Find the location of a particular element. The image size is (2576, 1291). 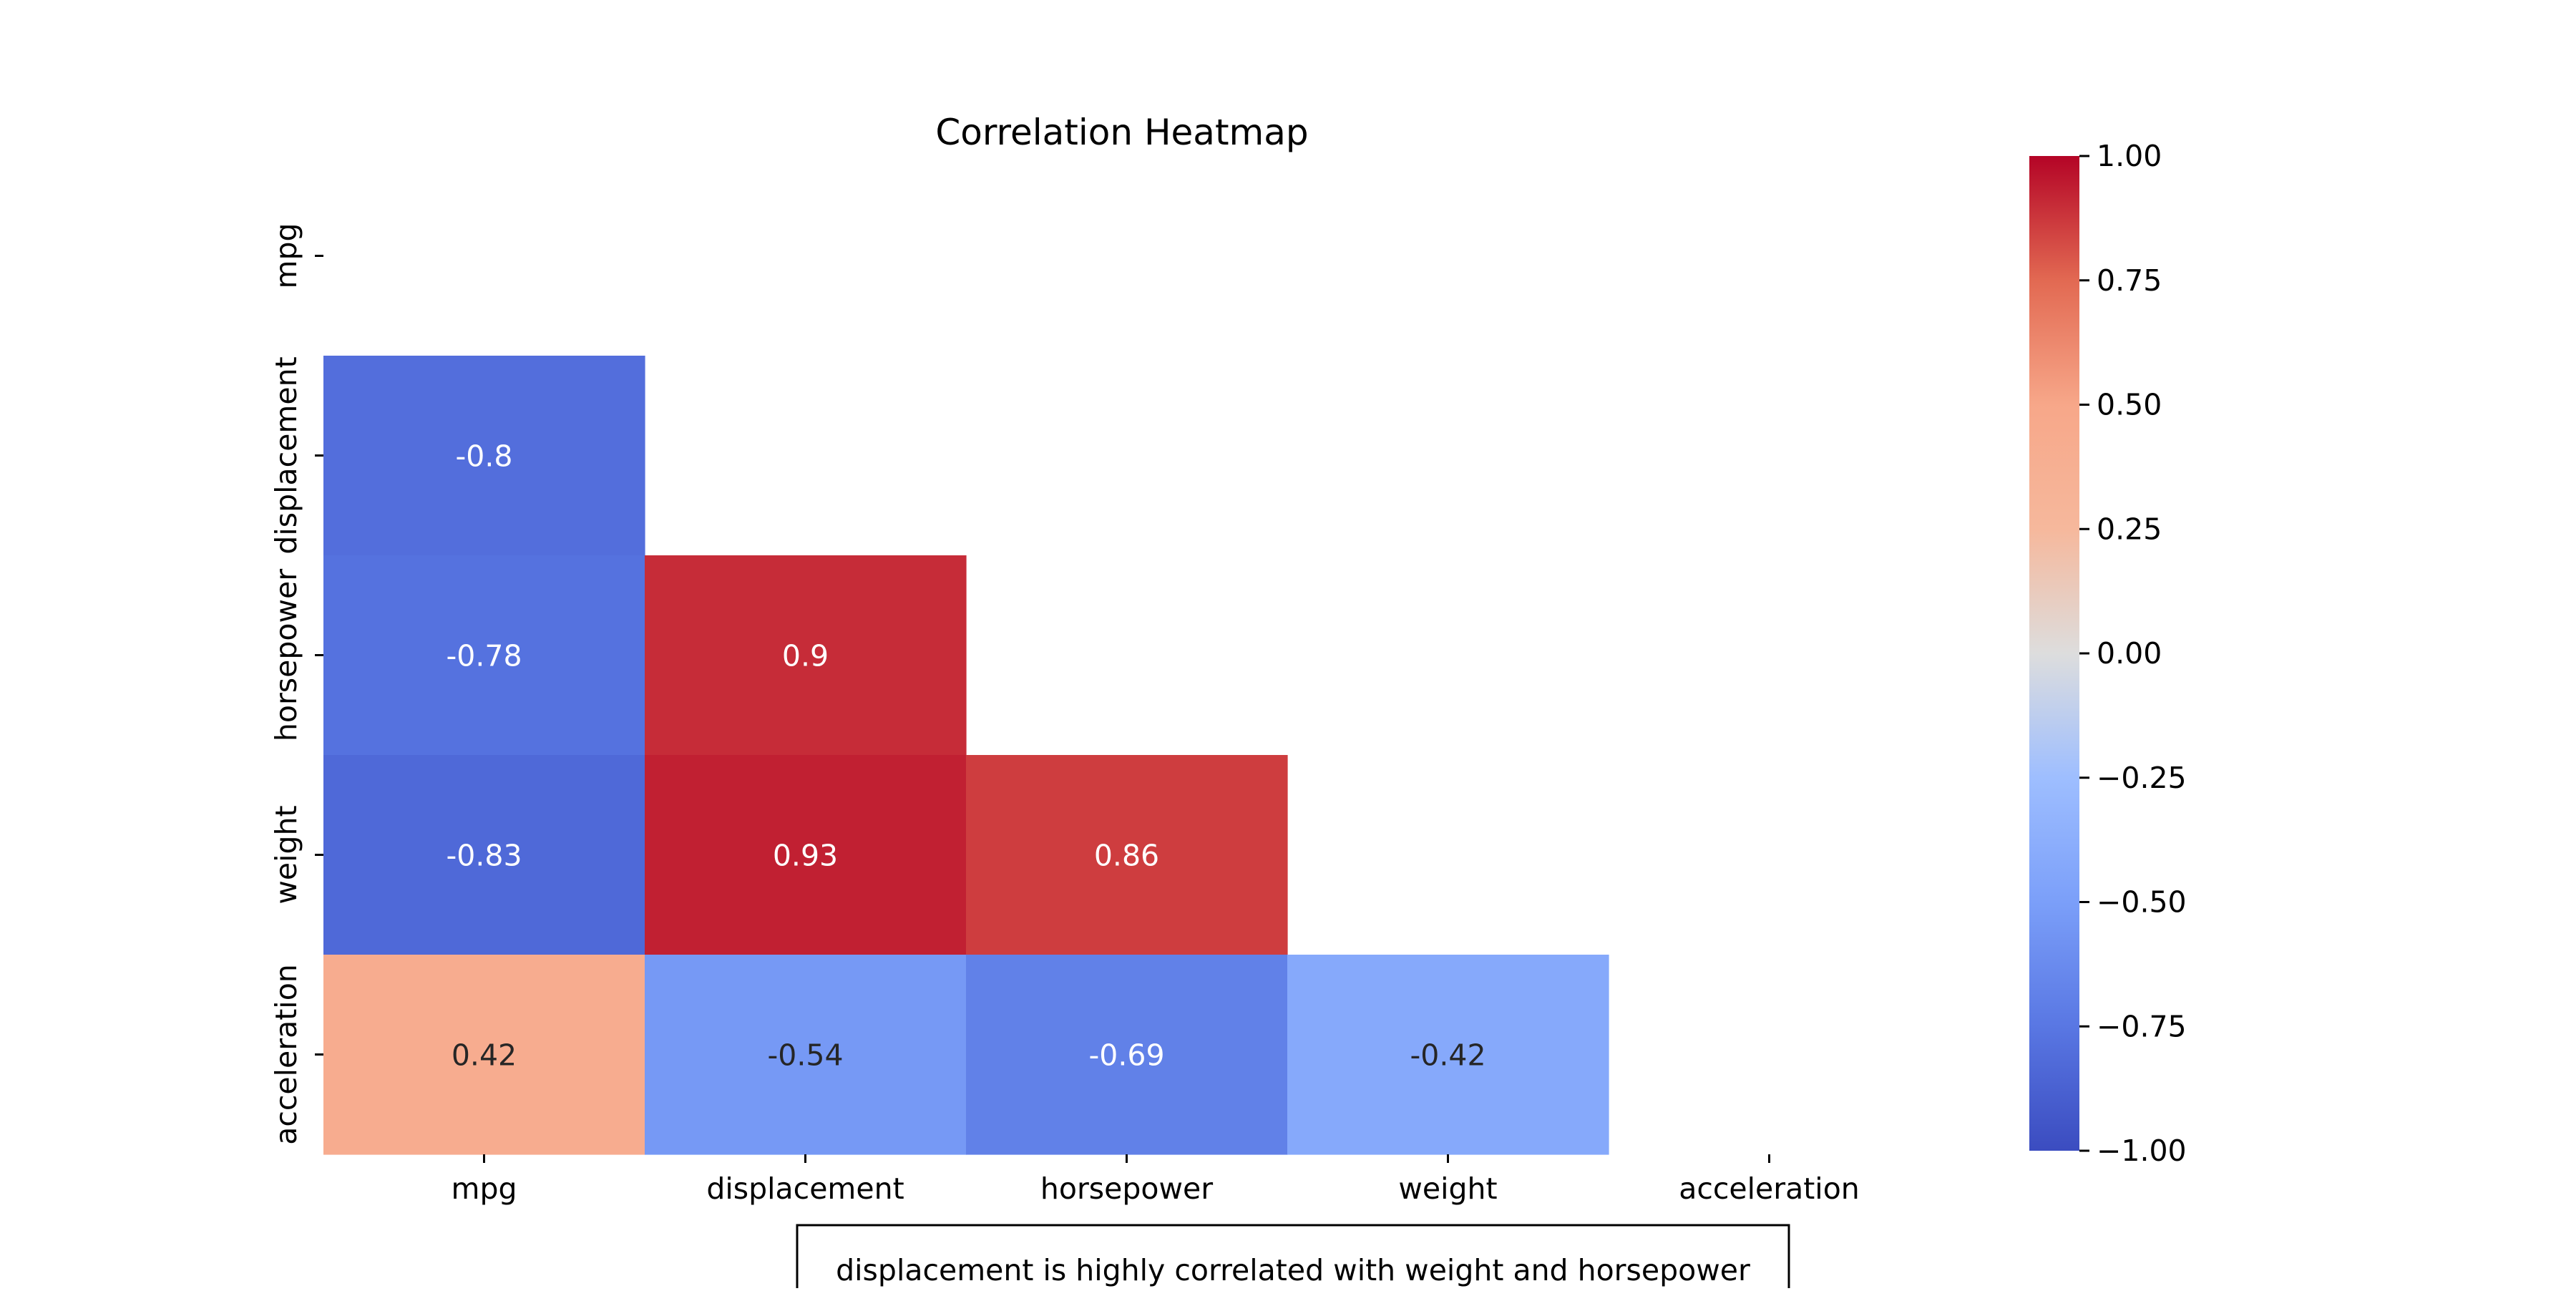

y-tick-label-displacement: displacement is located at coordinates (286, 455).